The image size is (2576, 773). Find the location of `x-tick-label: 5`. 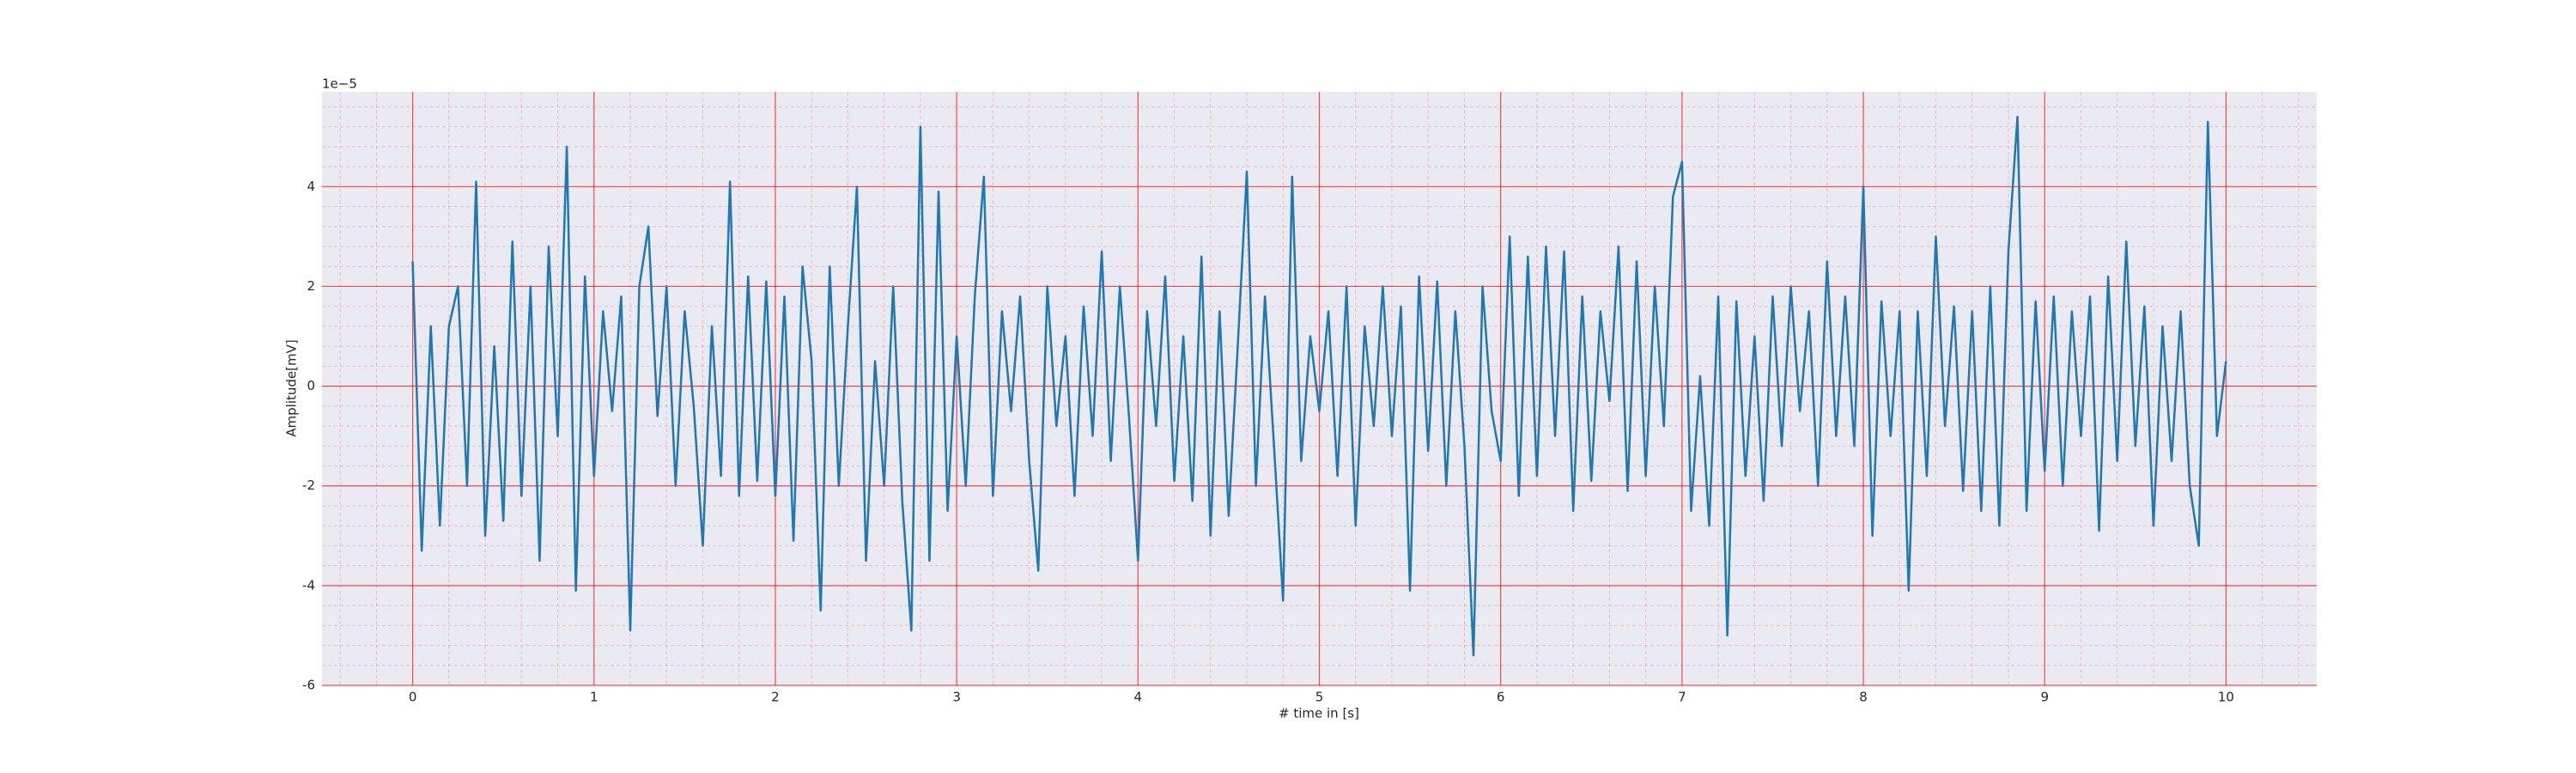

x-tick-label: 5 is located at coordinates (1319, 697).